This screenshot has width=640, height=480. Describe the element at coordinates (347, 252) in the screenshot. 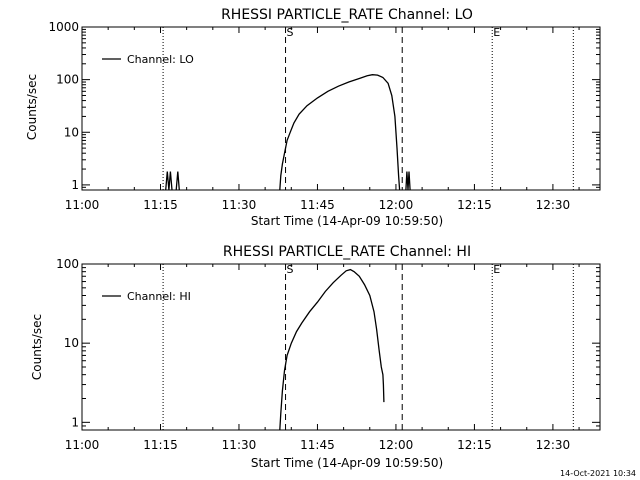

I see `chart-title: RHESSI PARTICLE_RATE Channel: HI` at that location.